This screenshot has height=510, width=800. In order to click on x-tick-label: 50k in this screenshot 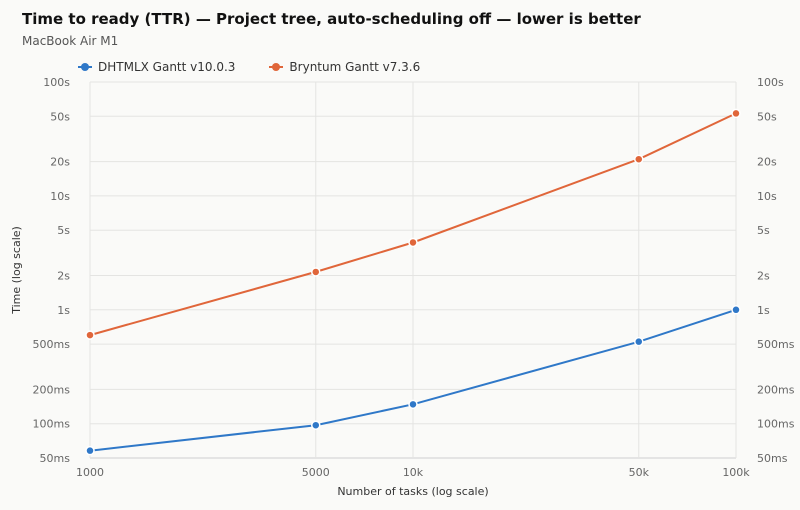, I will do `click(639, 472)`.